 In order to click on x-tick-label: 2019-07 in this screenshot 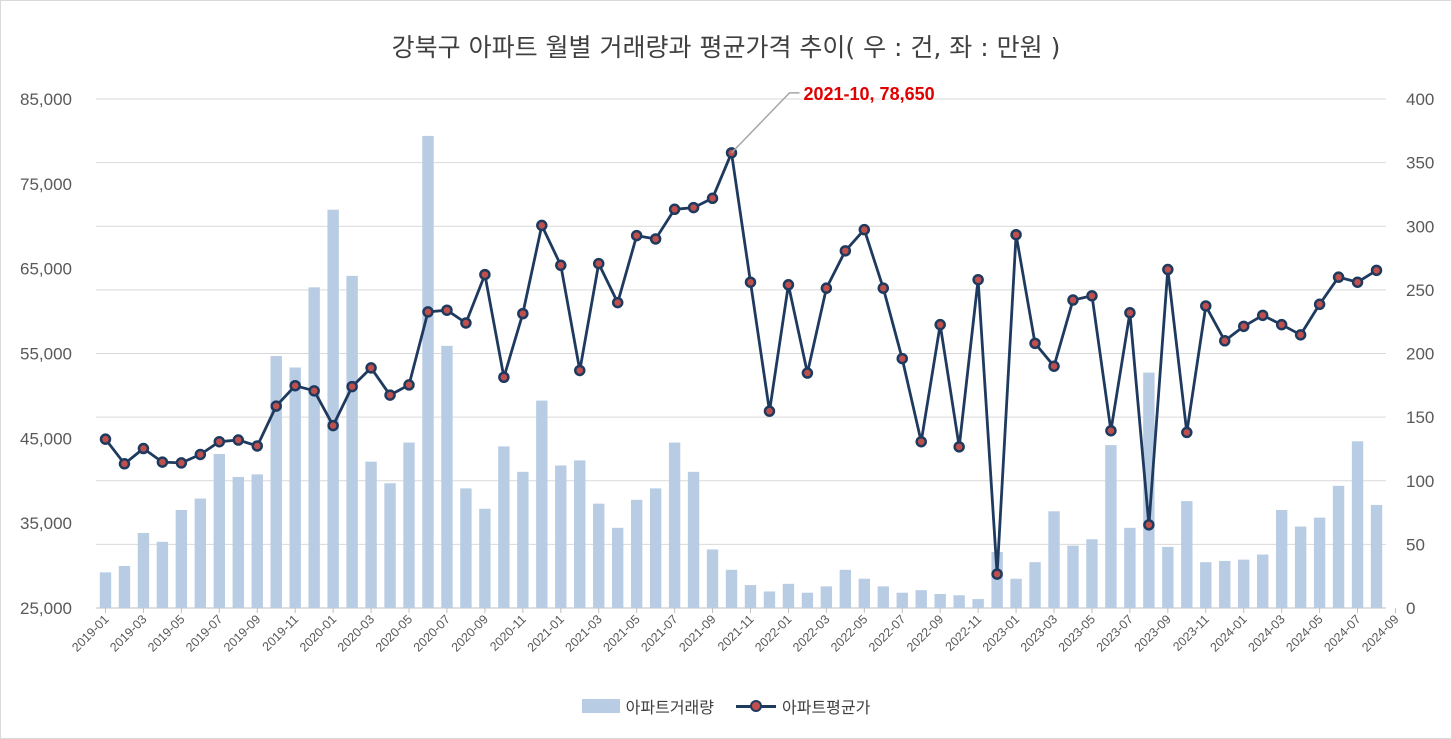, I will do `click(204, 633)`.